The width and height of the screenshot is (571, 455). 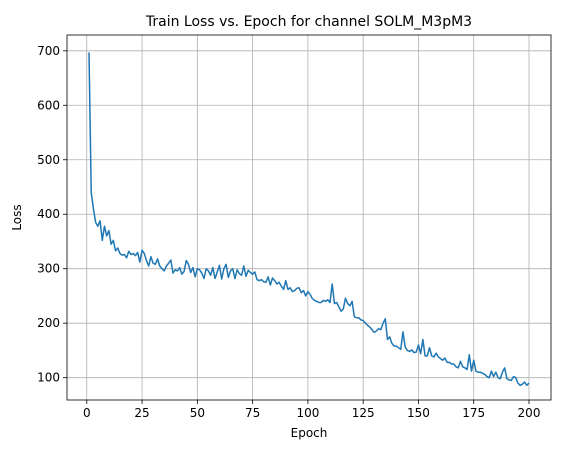 I want to click on x-tick-label: 50, so click(x=197, y=413).